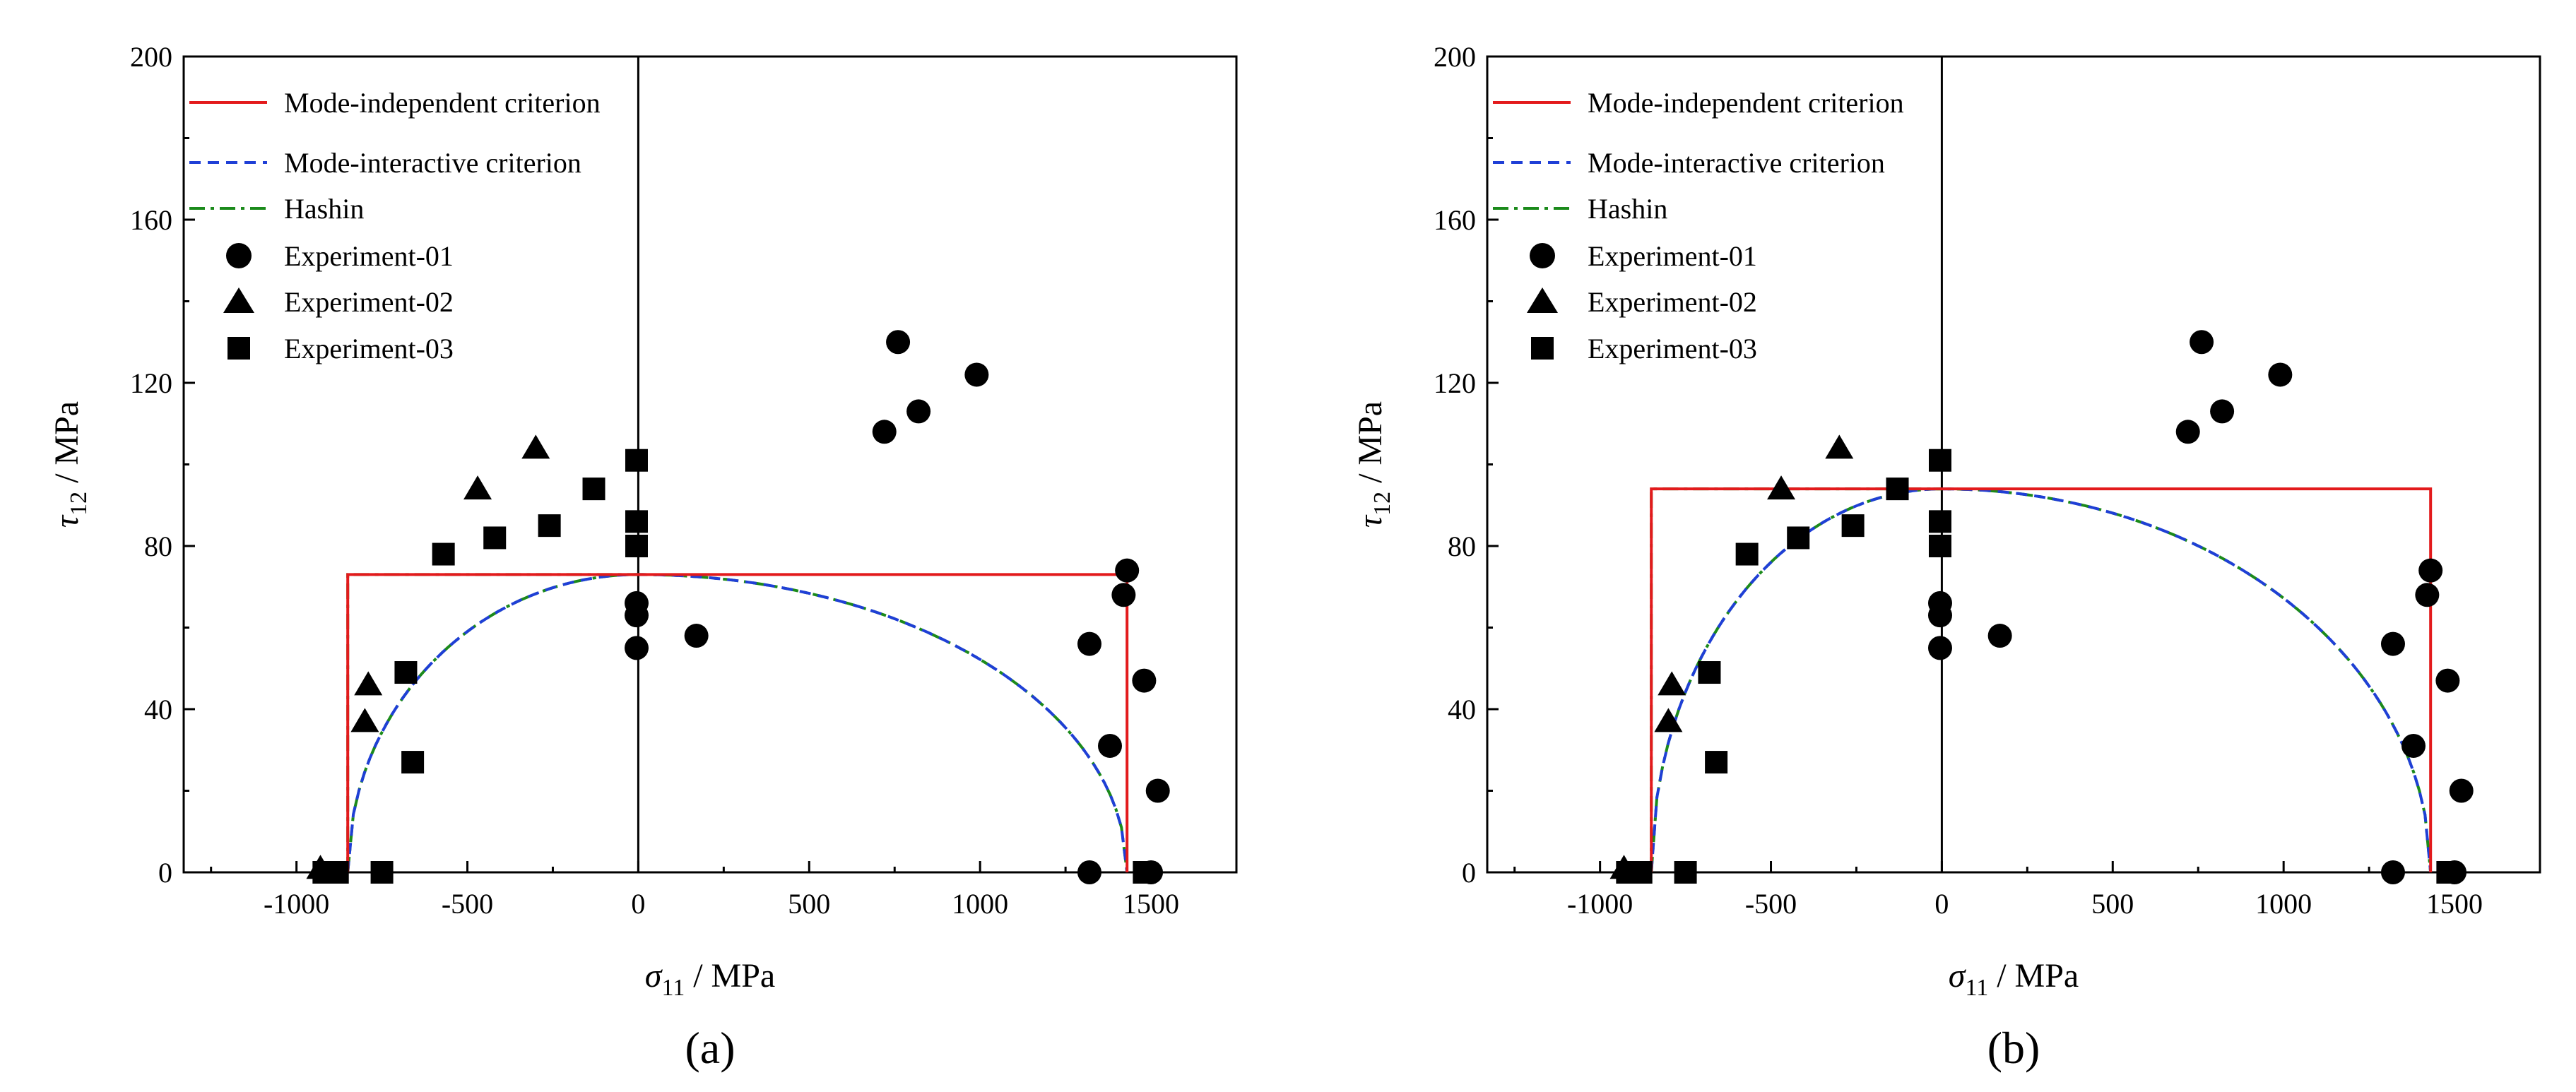 The height and width of the screenshot is (1092, 2576). I want to click on y-axis-subscript: 12, so click(79, 504).